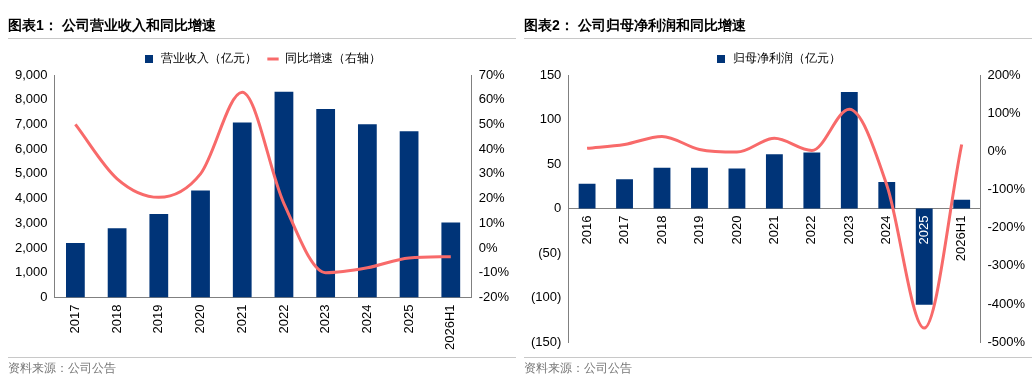  I want to click on y-tick-label: 1,000, so click(31, 272).